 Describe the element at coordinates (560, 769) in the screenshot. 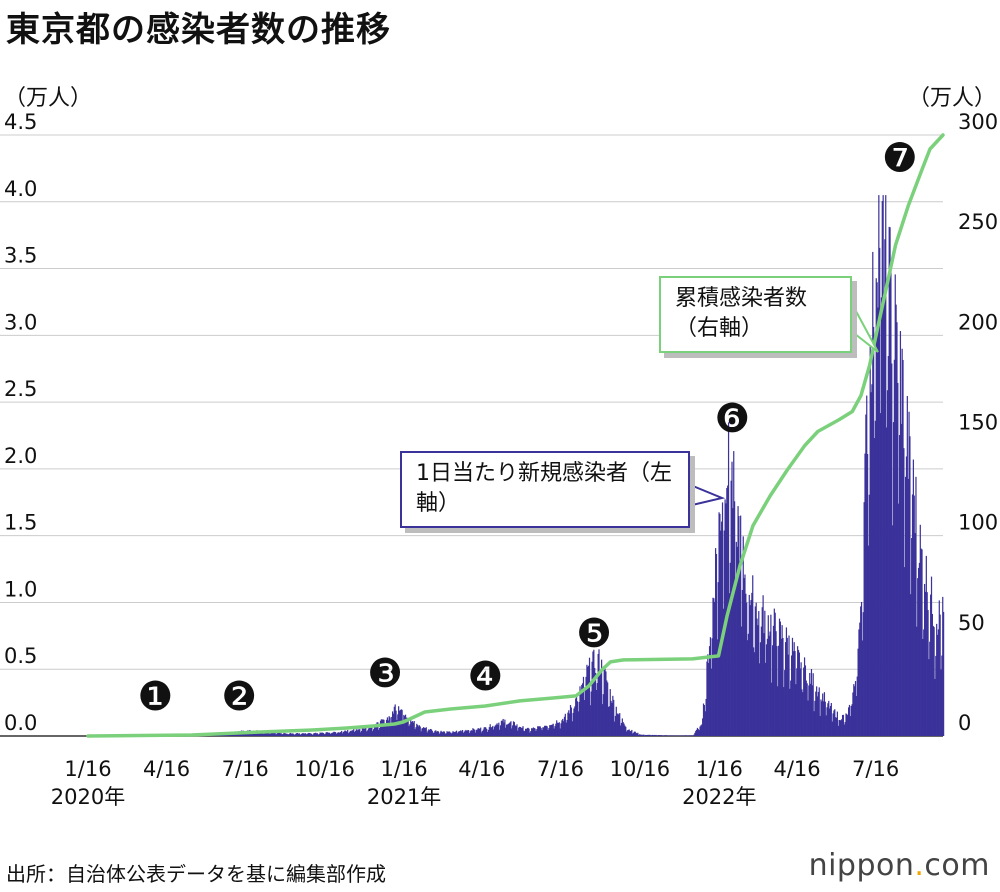

I see `x-tick-label: 7/16` at that location.